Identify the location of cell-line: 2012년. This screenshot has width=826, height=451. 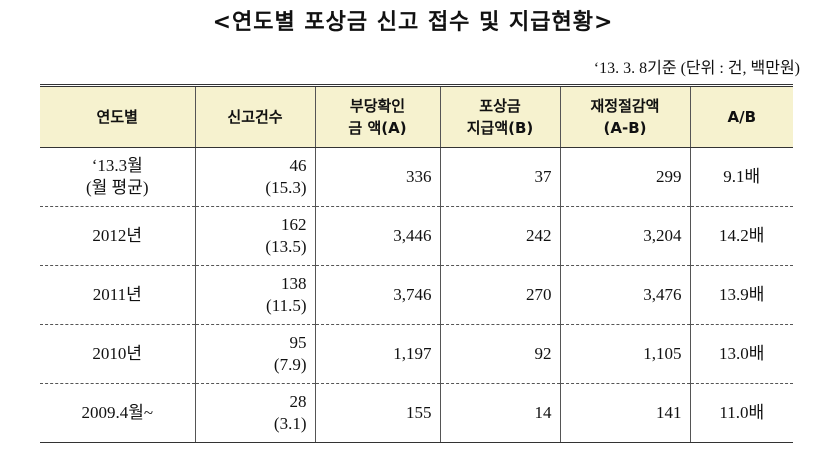
(117, 235).